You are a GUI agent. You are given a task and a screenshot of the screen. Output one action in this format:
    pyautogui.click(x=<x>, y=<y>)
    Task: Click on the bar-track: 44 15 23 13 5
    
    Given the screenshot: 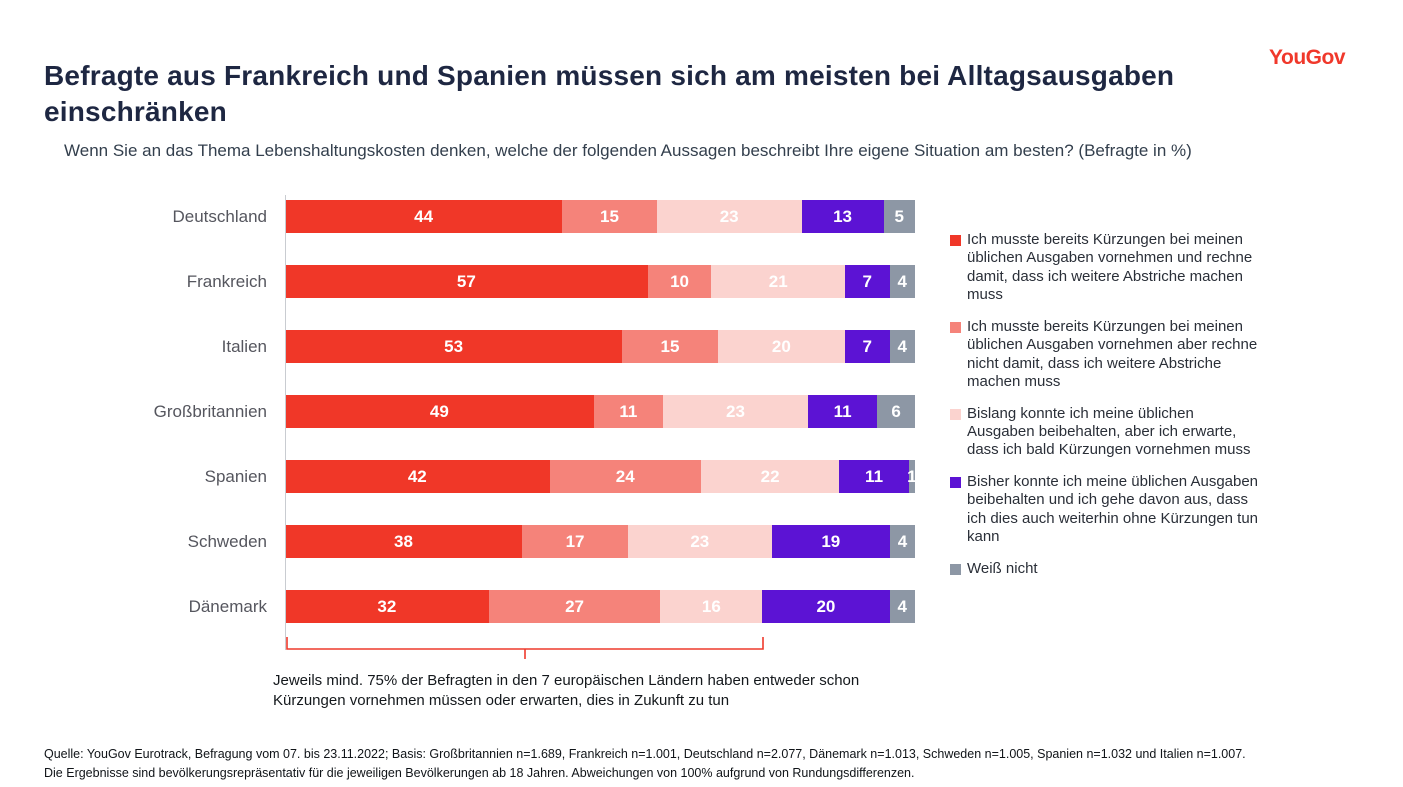 What is the action you would take?
    pyautogui.click(x=600, y=216)
    